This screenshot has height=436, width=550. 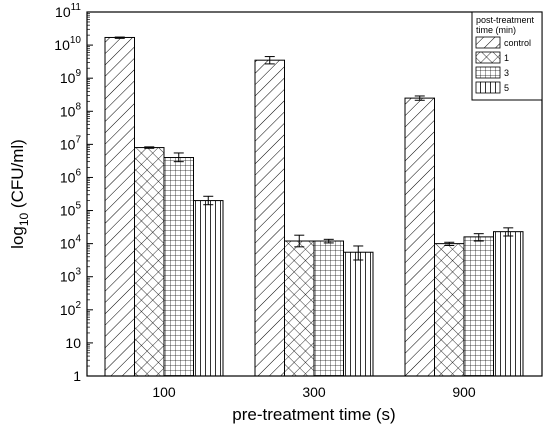 What do you see at coordinates (17, 176) in the screenshot?
I see `y-axis-title-rest: (CFU/ml)` at bounding box center [17, 176].